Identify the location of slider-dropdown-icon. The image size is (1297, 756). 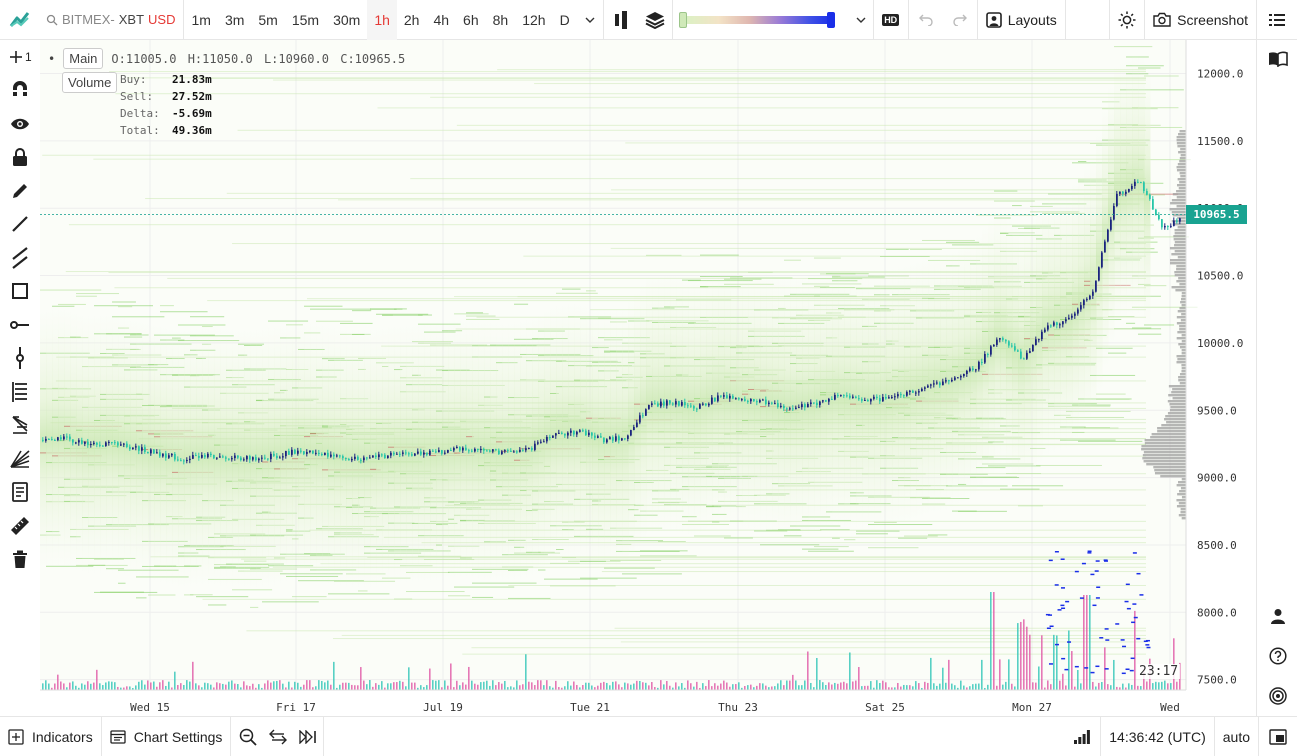
(861, 20).